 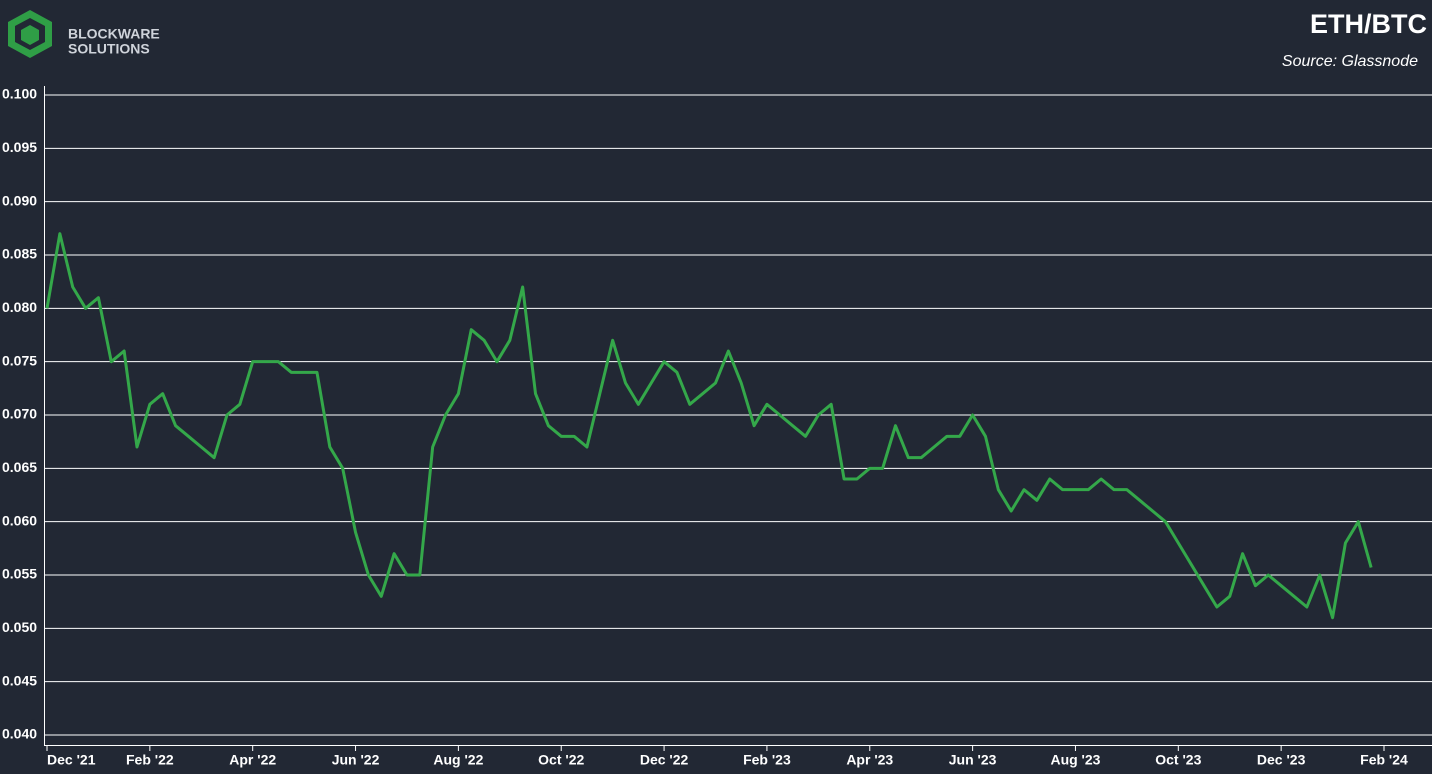 What do you see at coordinates (767, 760) in the screenshot?
I see `x-tick-label: Feb '23` at bounding box center [767, 760].